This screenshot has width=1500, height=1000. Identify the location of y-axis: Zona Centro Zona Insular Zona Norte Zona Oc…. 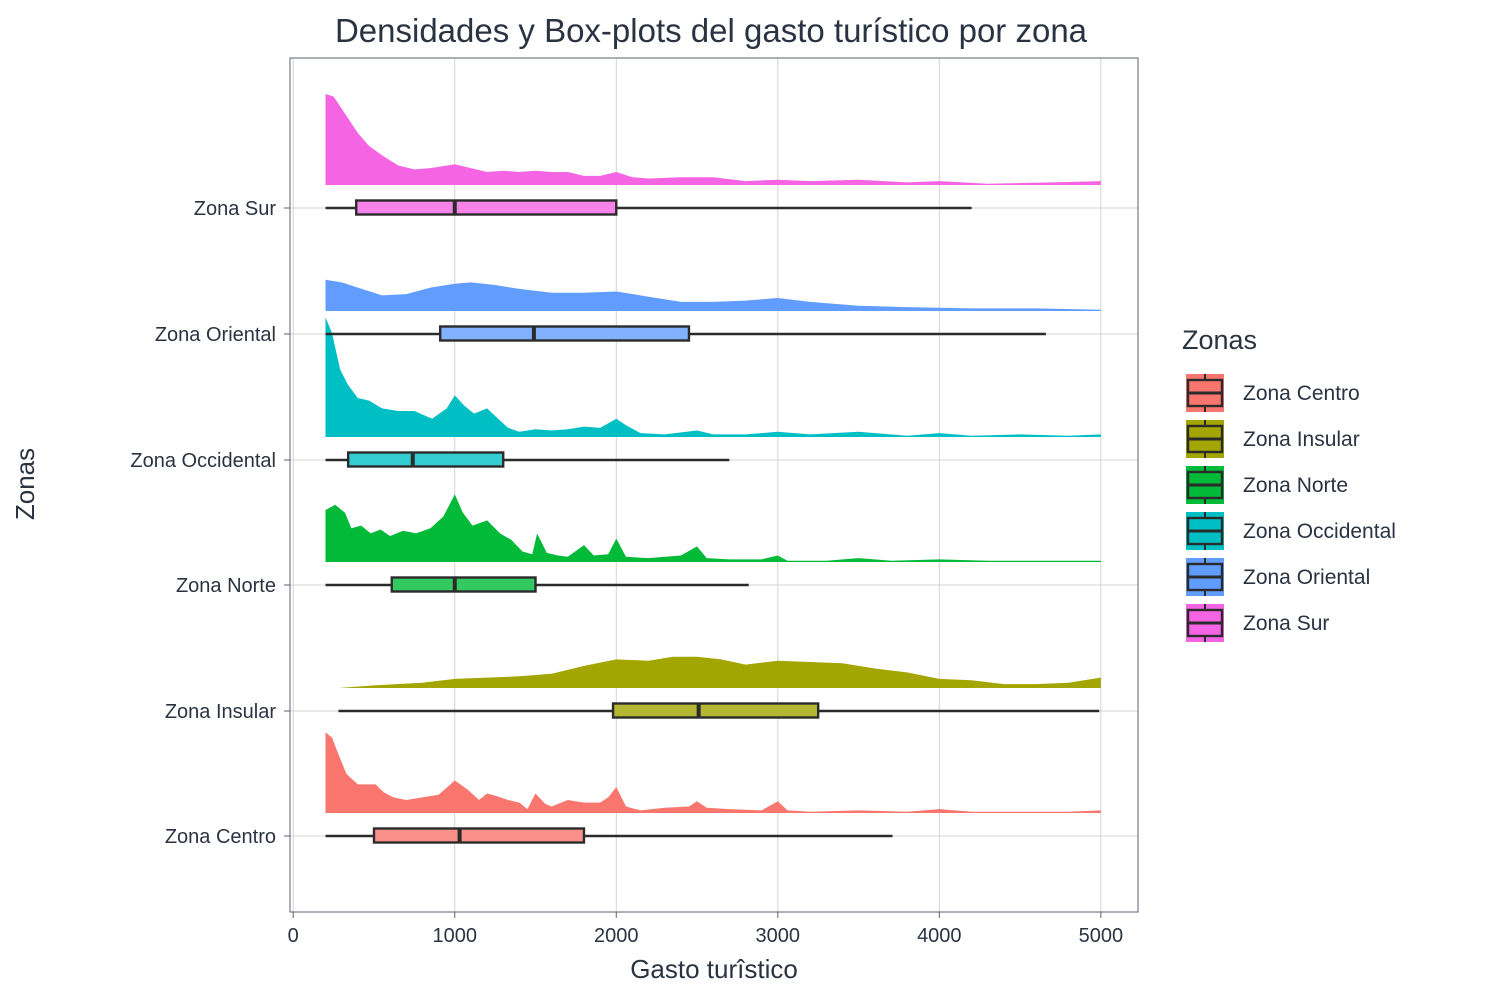
(210, 523).